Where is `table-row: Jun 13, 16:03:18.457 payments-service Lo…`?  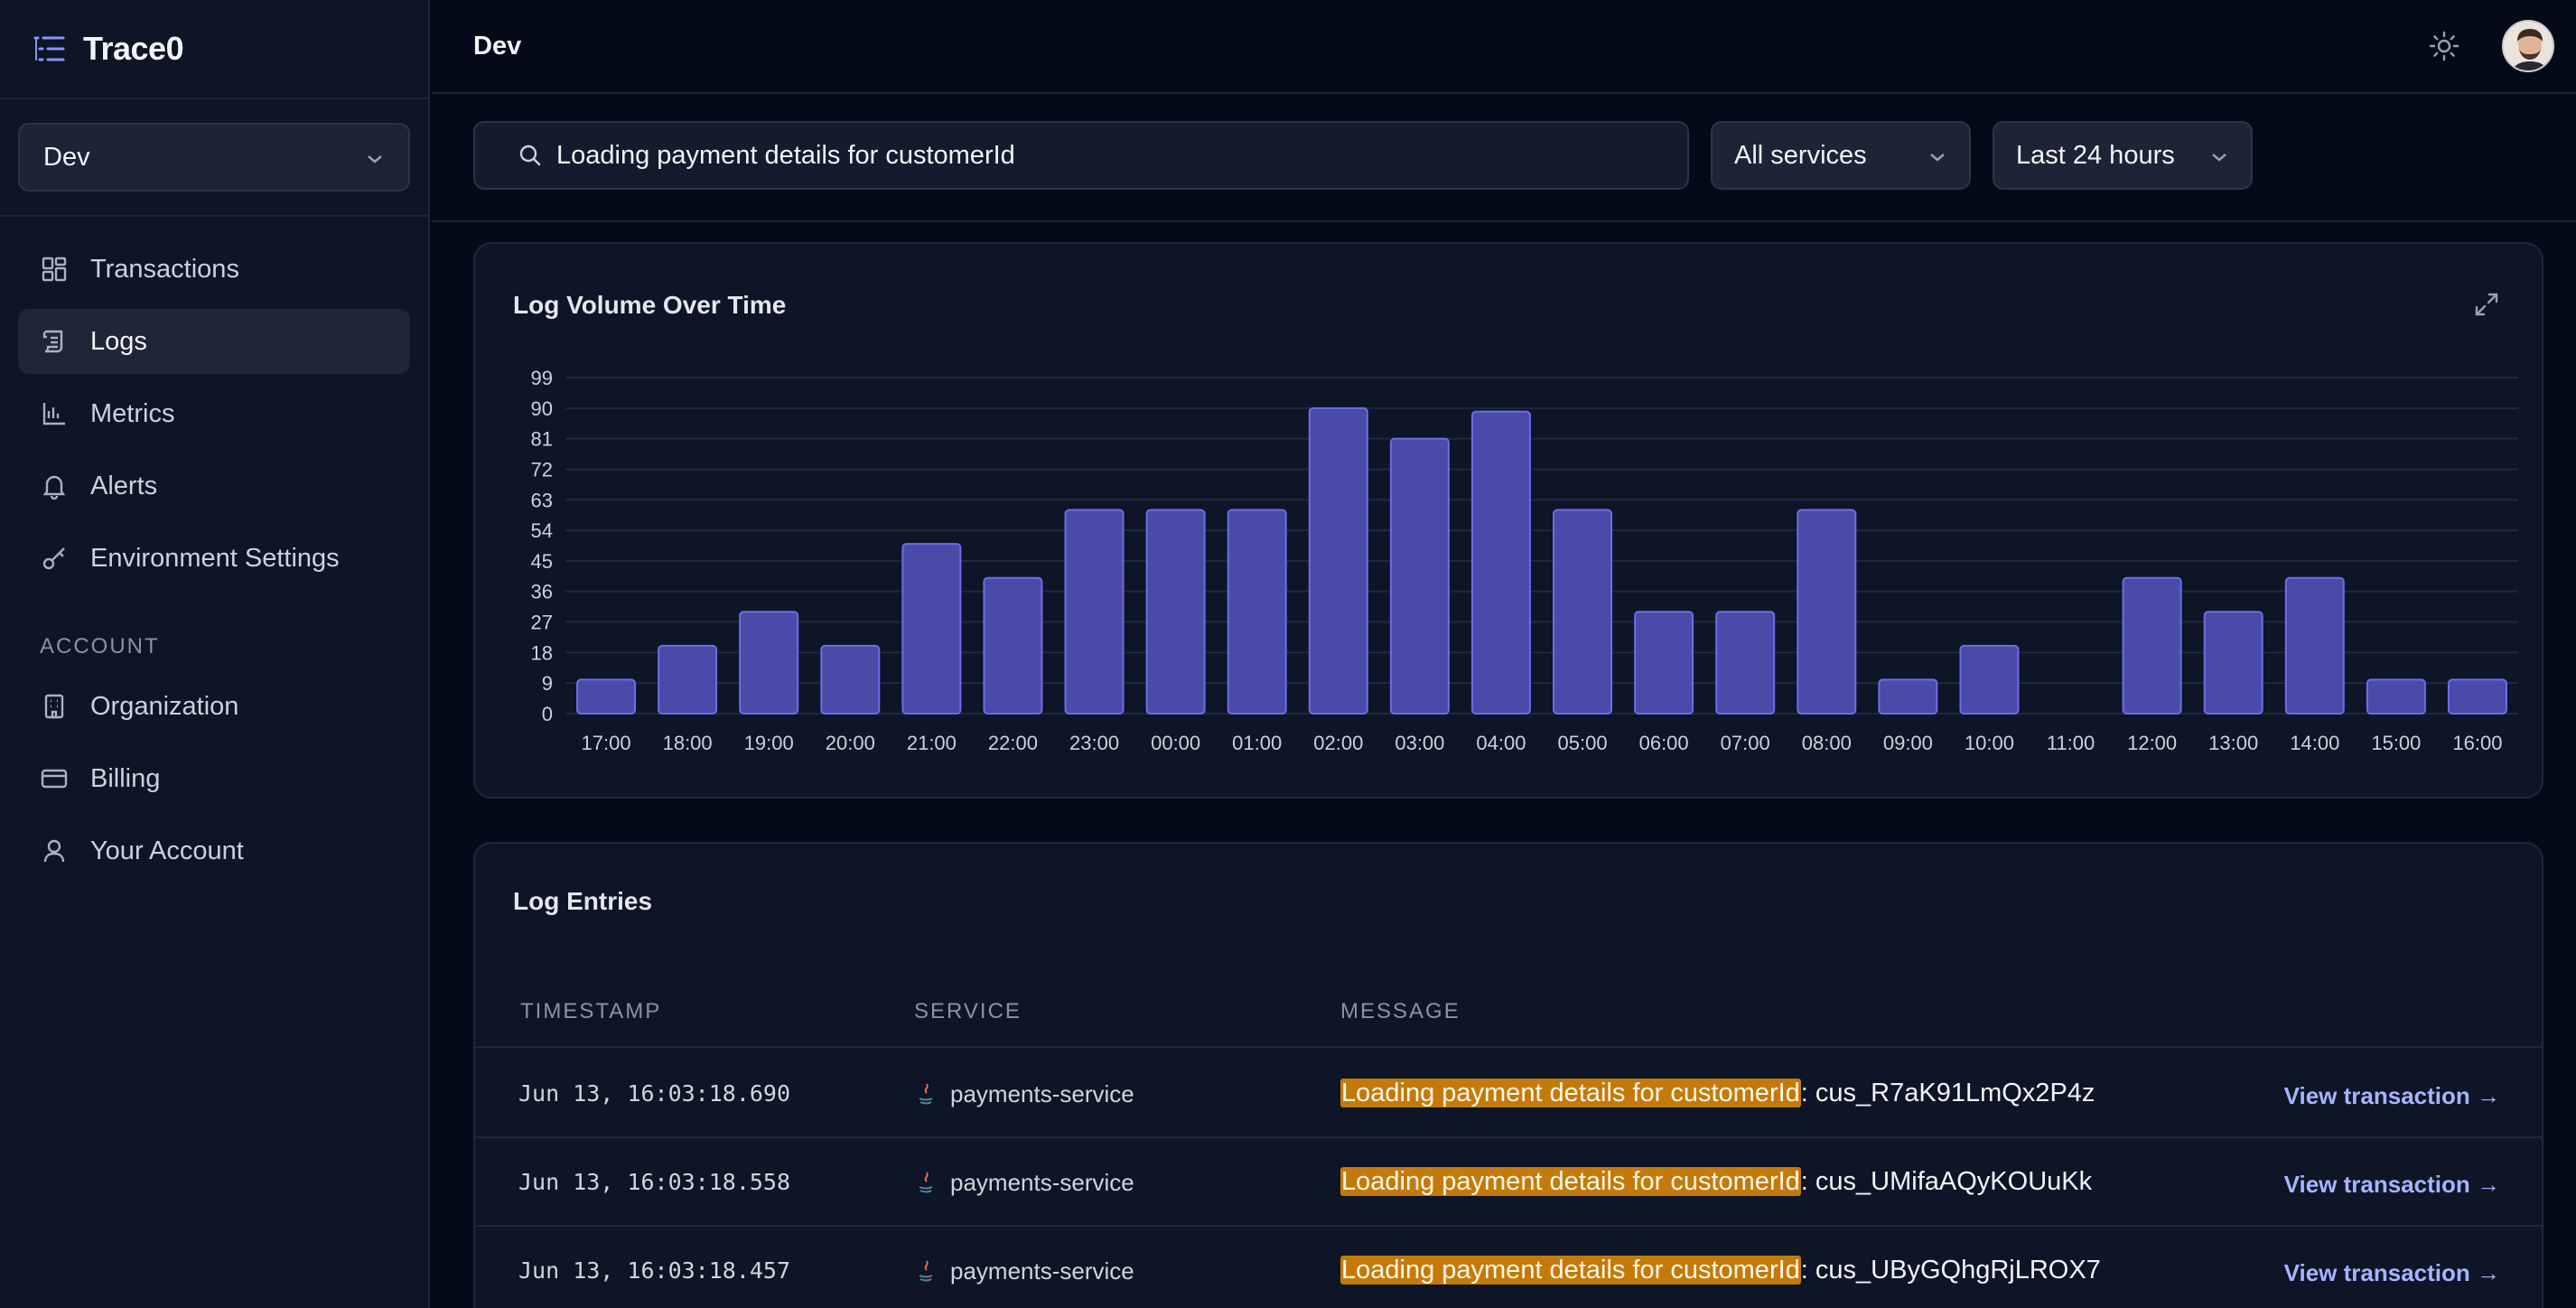 table-row: Jun 13, 16:03:18.457 payments-service Lo… is located at coordinates (1508, 1267).